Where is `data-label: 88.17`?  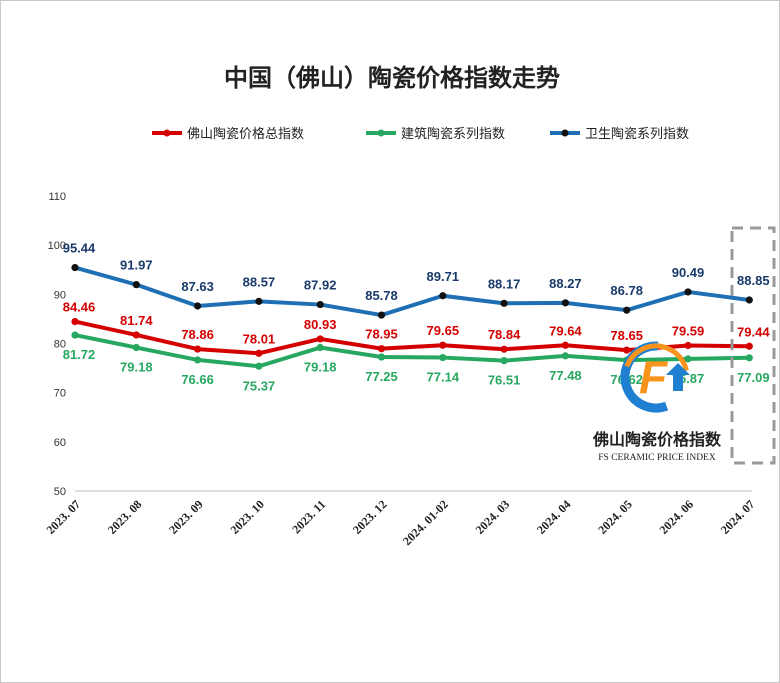 data-label: 88.17 is located at coordinates (504, 283).